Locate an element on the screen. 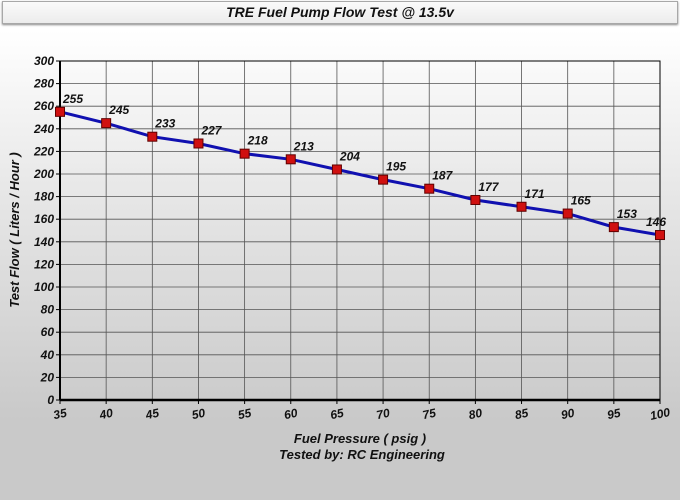 The image size is (680, 500). y-tick-label: 220 is located at coordinates (43, 151).